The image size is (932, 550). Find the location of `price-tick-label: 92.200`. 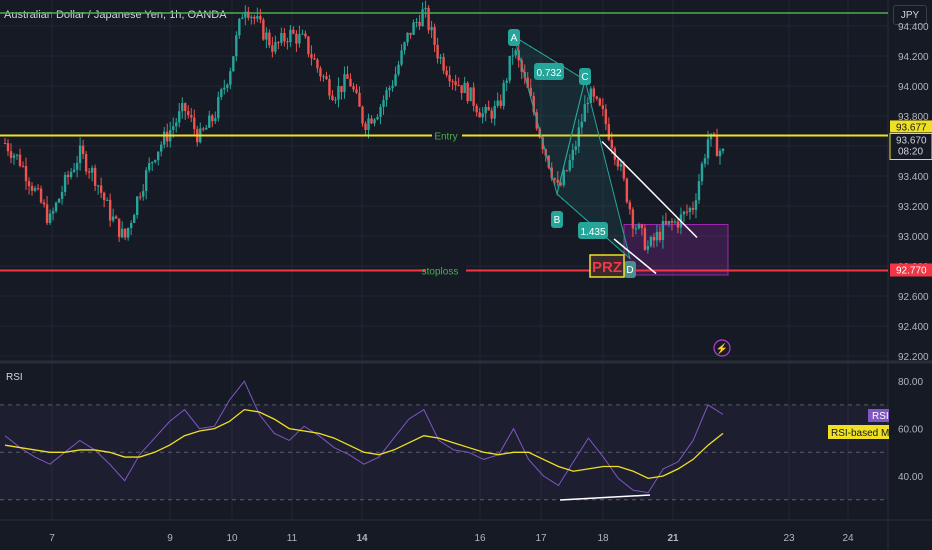

price-tick-label: 92.200 is located at coordinates (913, 357).